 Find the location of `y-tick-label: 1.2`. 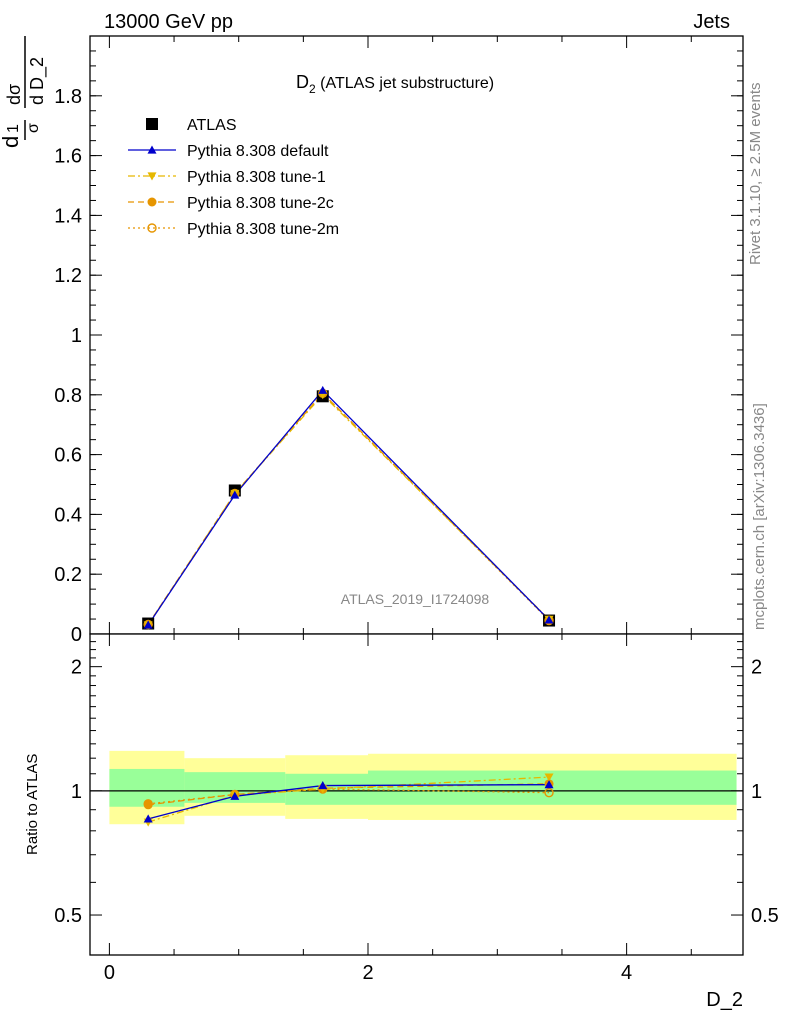

y-tick-label: 1.2 is located at coordinates (68, 276).